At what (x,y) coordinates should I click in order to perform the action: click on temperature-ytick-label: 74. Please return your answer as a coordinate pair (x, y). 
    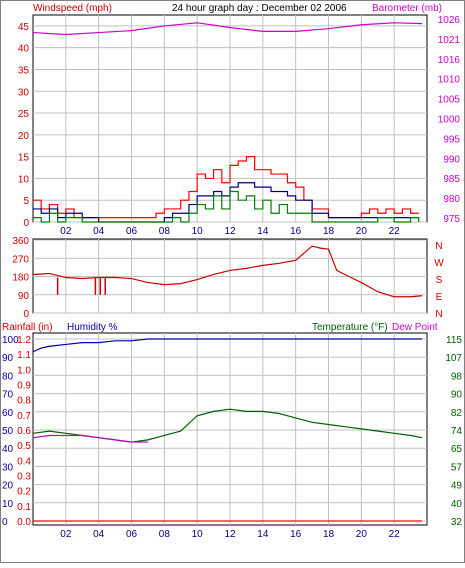
    Looking at the image, I should click on (457, 431).